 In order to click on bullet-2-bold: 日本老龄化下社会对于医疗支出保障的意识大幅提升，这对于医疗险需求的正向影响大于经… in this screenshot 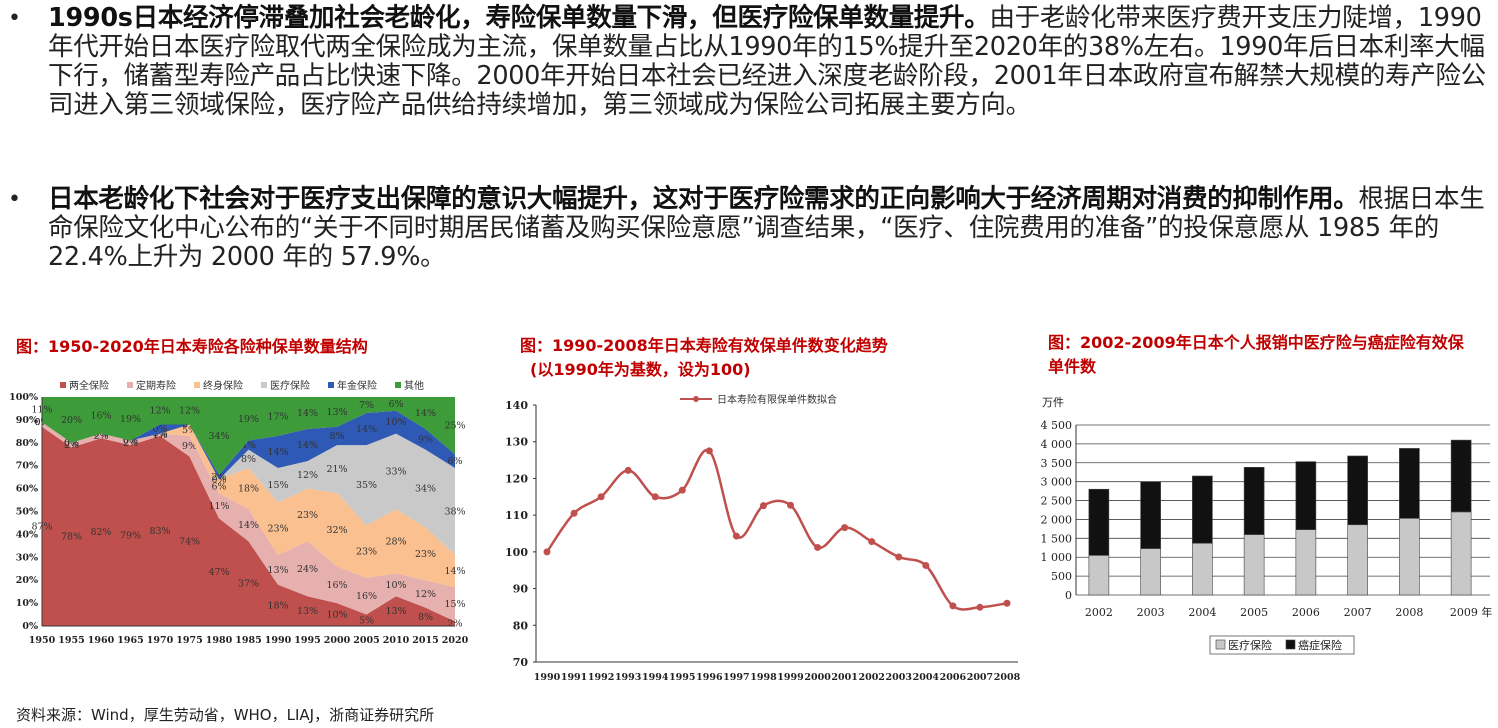, I will do `click(703, 199)`.